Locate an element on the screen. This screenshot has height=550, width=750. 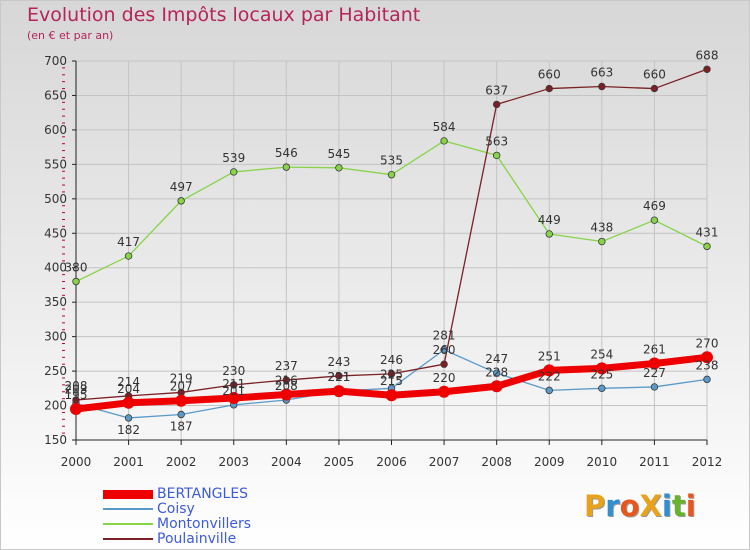
data-label: 204 is located at coordinates (128, 389).